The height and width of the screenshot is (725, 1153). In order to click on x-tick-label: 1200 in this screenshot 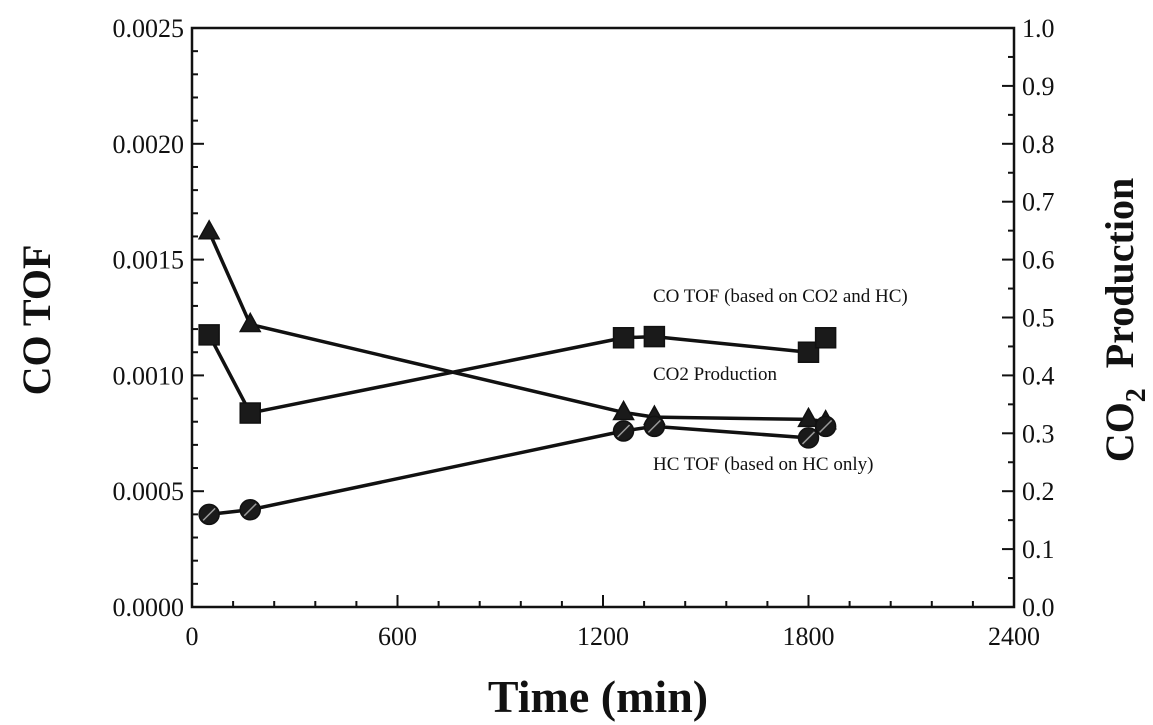, I will do `click(603, 636)`.